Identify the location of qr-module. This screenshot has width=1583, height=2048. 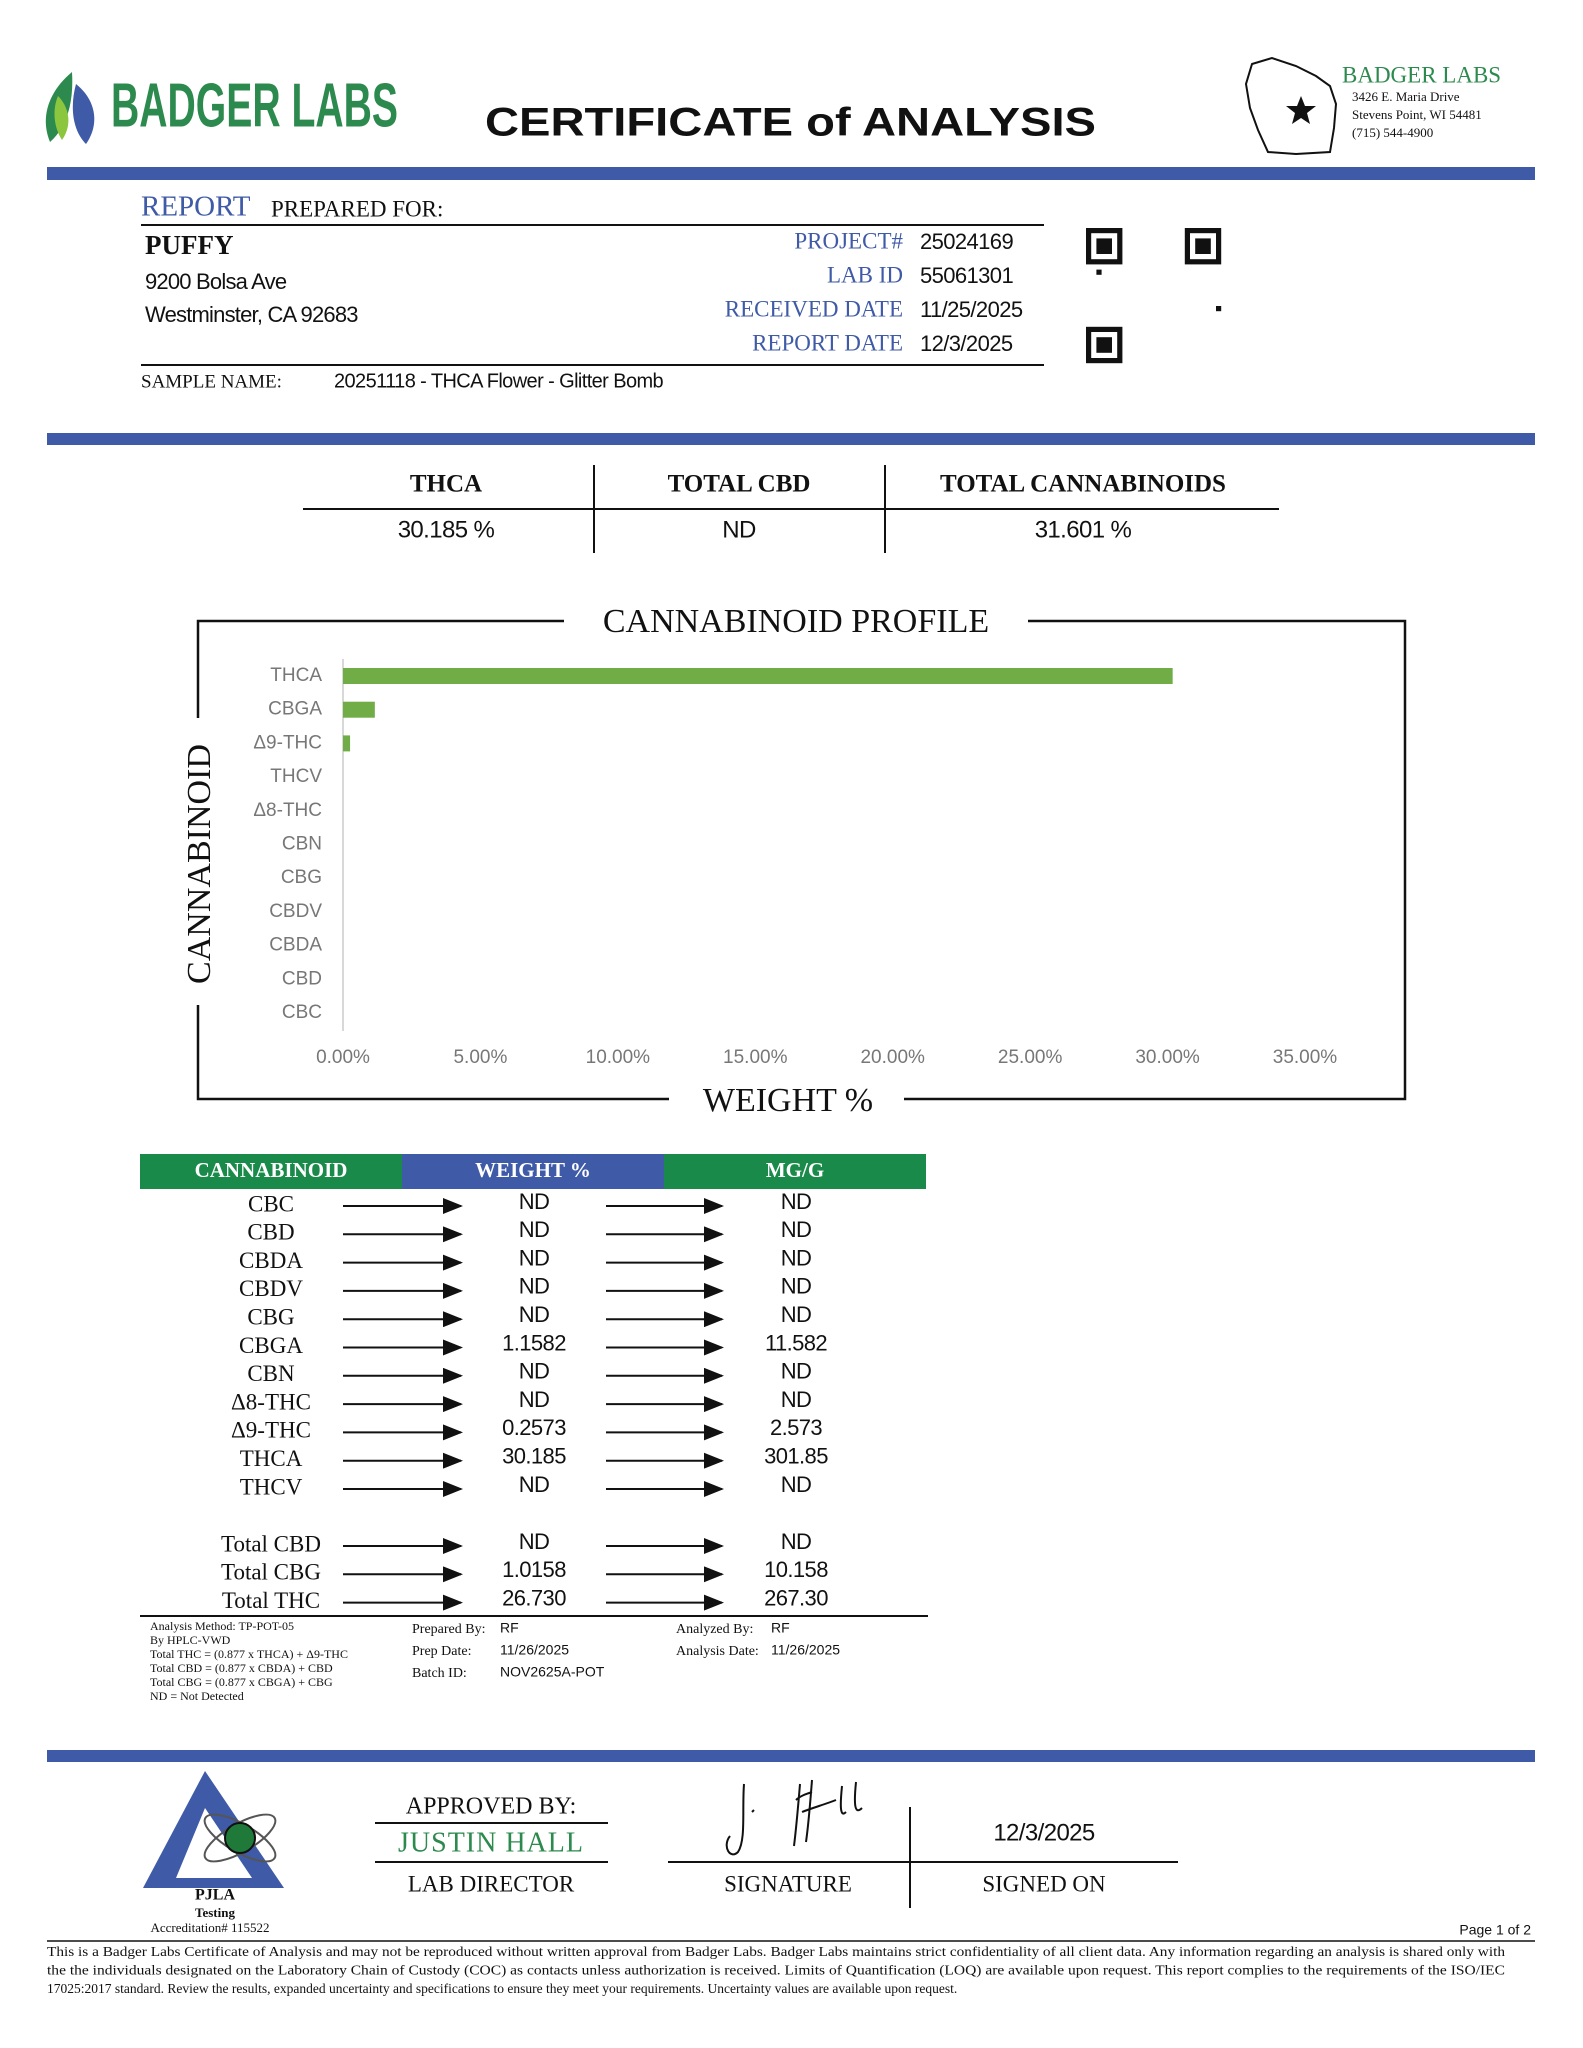
(1219, 309).